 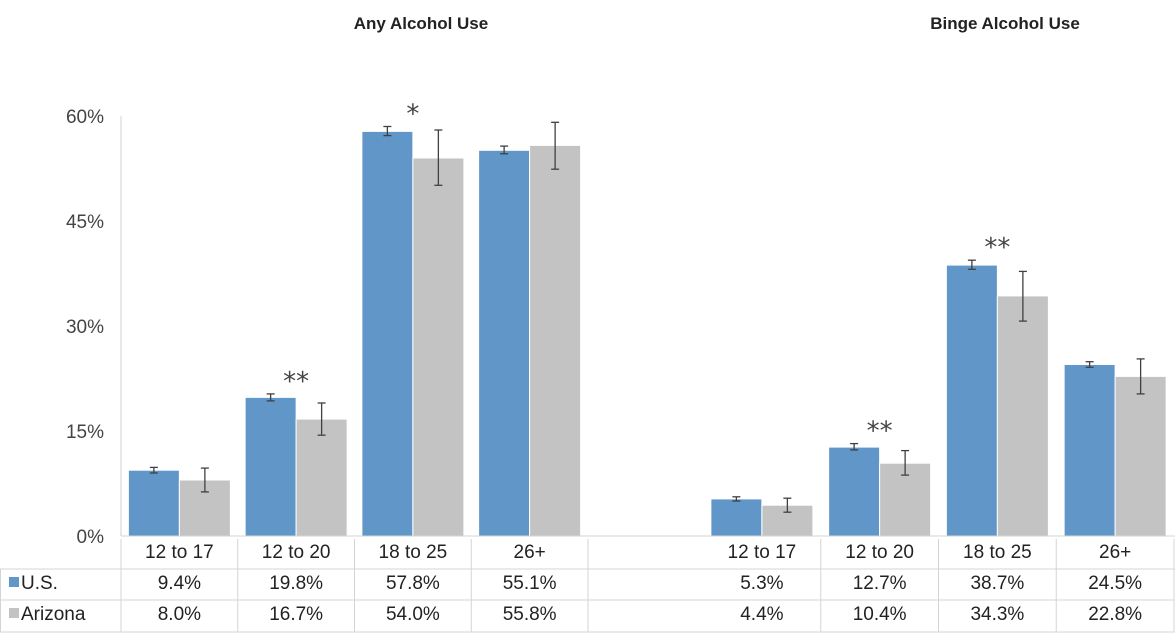 What do you see at coordinates (1115, 614) in the screenshot?
I see `value-label: 22.8%` at bounding box center [1115, 614].